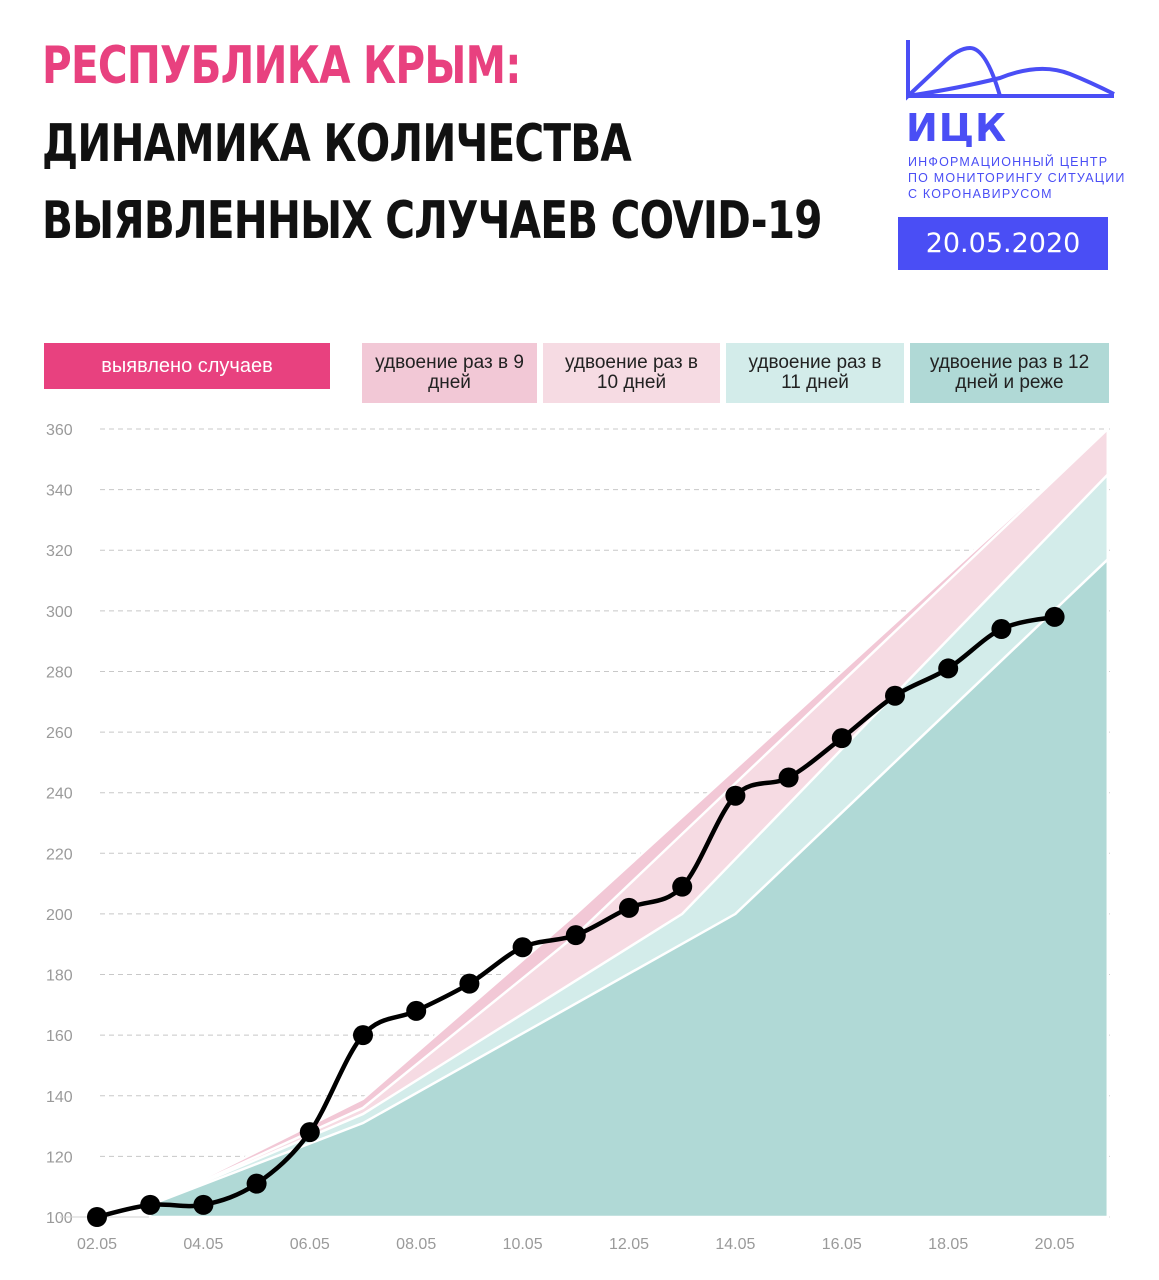 This screenshot has width=1159, height=1280. What do you see at coordinates (432, 221) in the screenshot?
I see `title-line-3: ВЫЯВЛЕННЫХ СЛУЧАЕВ COVID-19` at bounding box center [432, 221].